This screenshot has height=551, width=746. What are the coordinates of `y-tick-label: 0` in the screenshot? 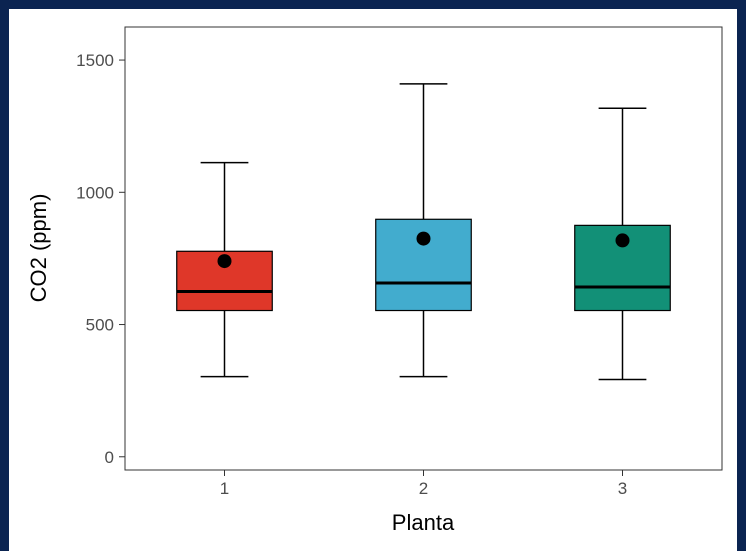 It's located at (109, 457).